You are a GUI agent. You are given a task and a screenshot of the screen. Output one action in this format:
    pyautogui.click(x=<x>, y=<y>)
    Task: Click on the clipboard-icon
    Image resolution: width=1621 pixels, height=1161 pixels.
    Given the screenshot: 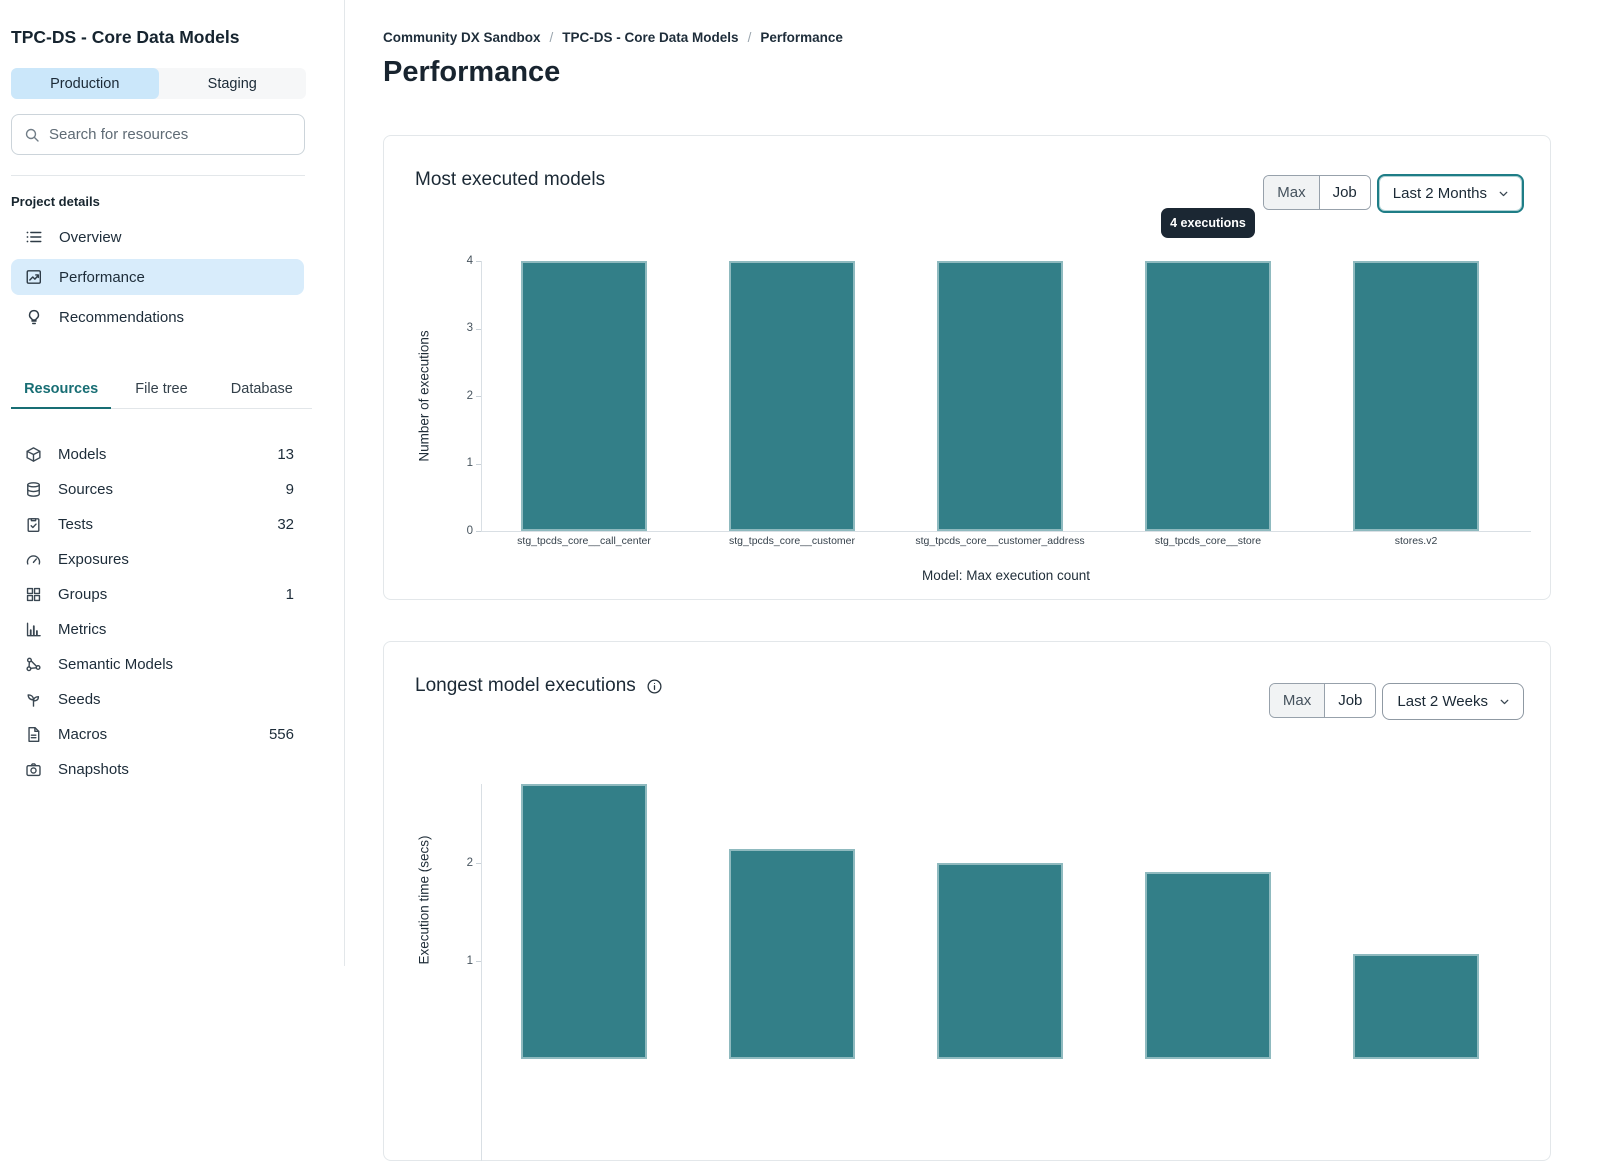 What is the action you would take?
    pyautogui.click(x=33, y=524)
    